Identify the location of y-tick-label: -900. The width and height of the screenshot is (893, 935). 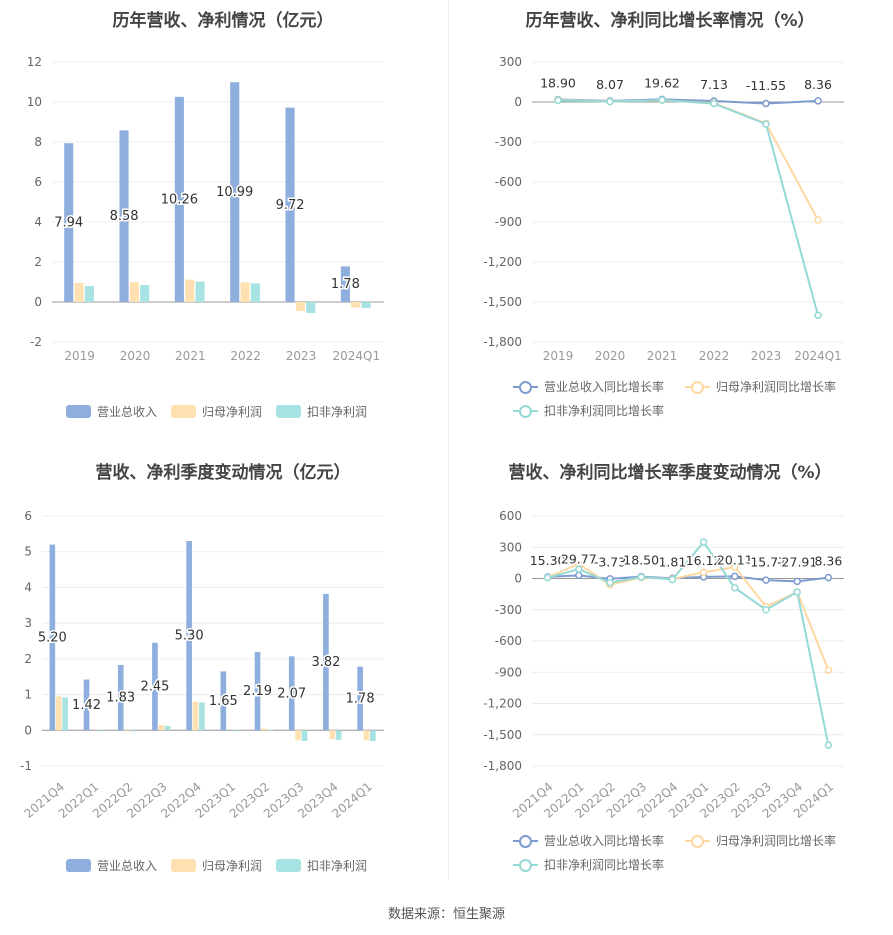
(508, 222).